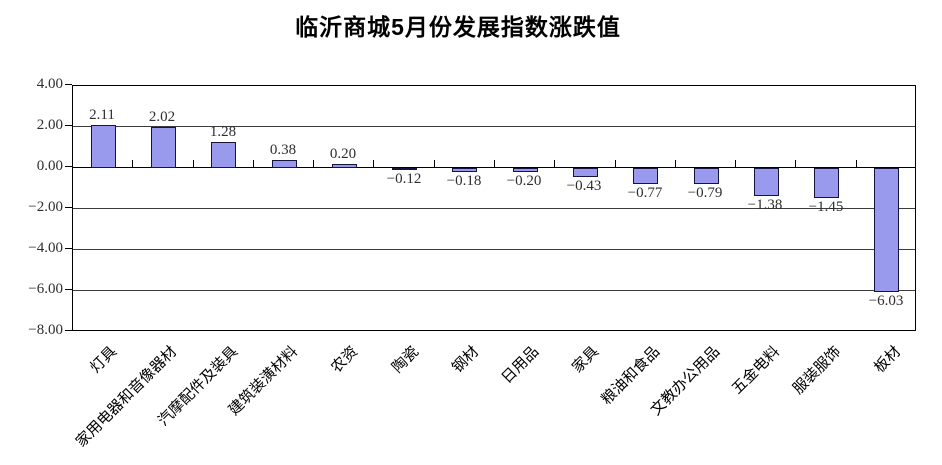 This screenshot has height=465, width=942. Describe the element at coordinates (826, 207) in the screenshot. I see `bar-value-label: −1.45` at that location.